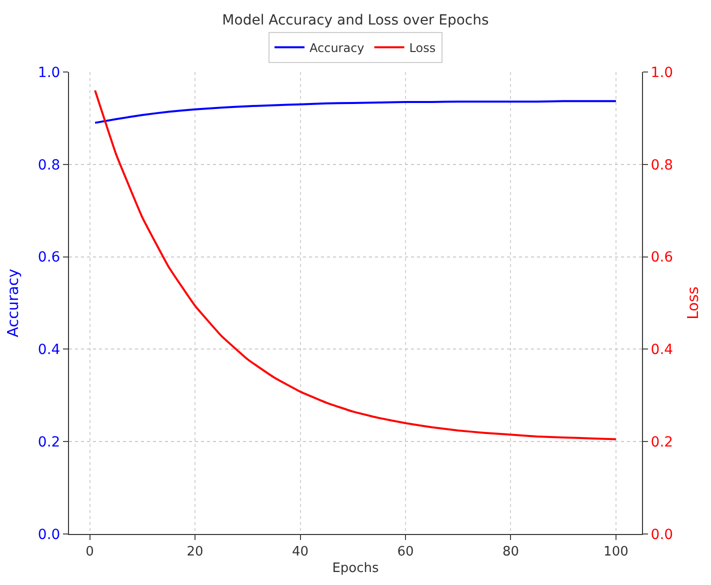 The height and width of the screenshot is (585, 711). I want to click on legend-label: Accuracy, so click(337, 47).